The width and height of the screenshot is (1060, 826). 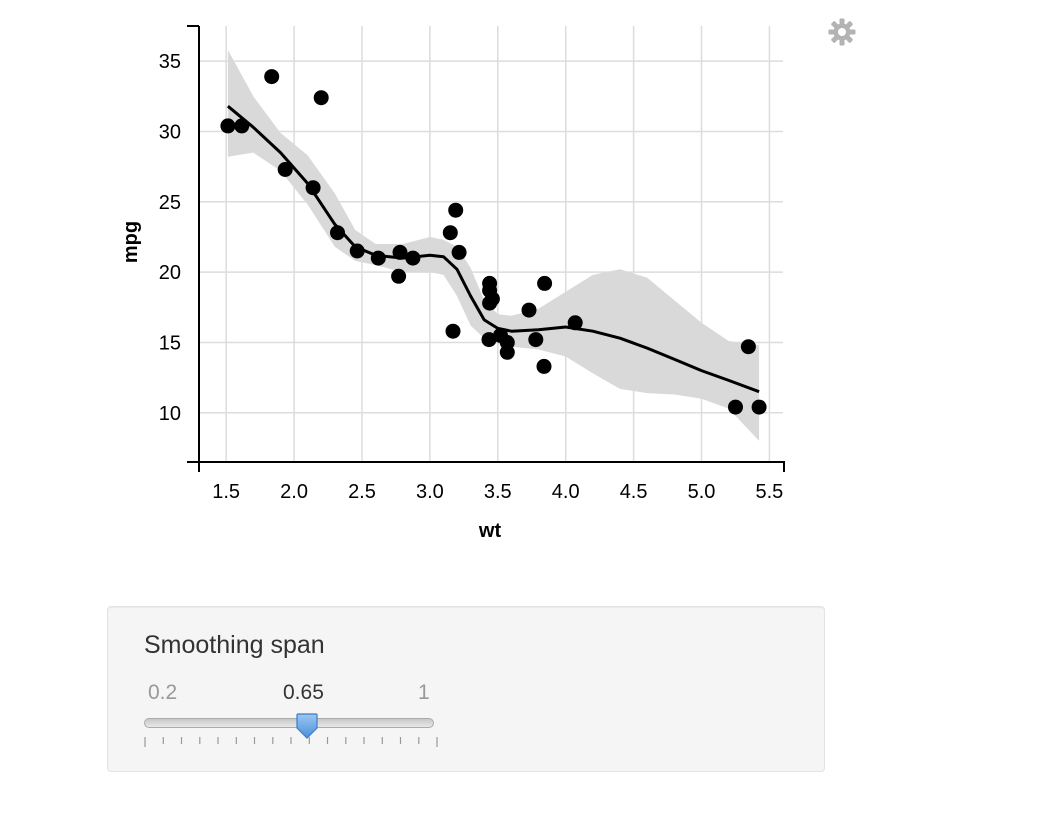 What do you see at coordinates (770, 492) in the screenshot?
I see `x-tick-label: 5.5` at bounding box center [770, 492].